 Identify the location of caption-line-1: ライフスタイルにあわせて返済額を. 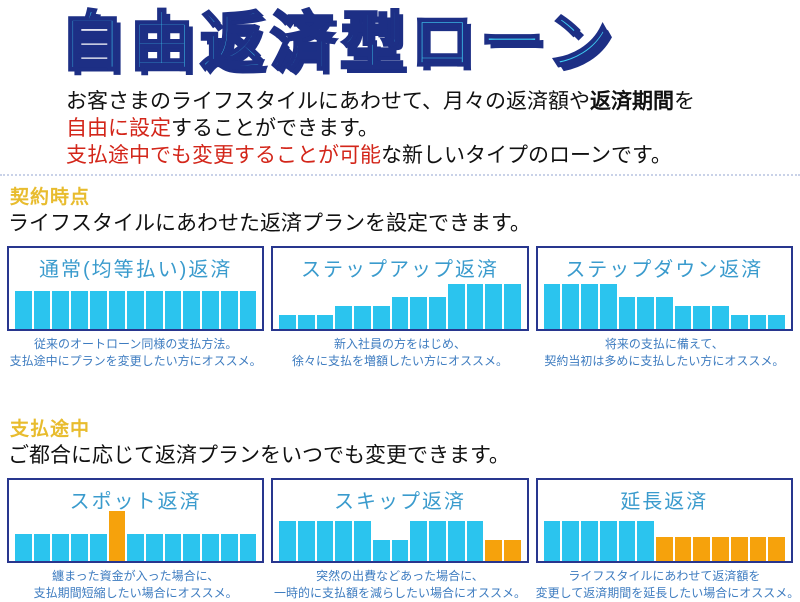
(664, 576).